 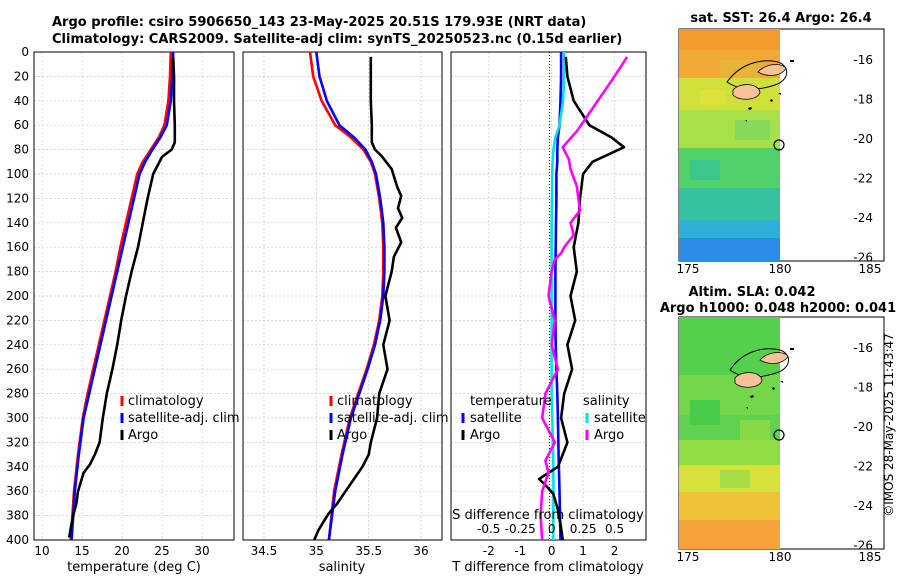 I want to click on sla-map: 175 180 185 -16 -18 -20 -22 -24 -26, so click(x=781, y=440).